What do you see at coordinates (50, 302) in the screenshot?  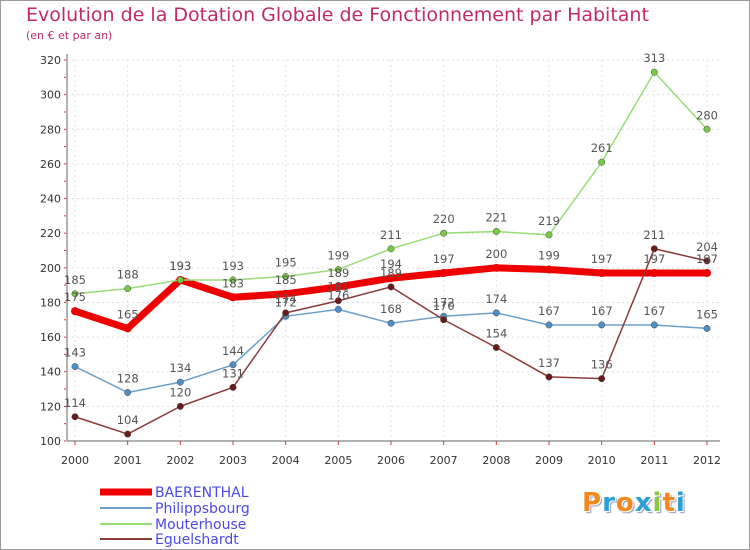 I see `y-tick-label: 180` at bounding box center [50, 302].